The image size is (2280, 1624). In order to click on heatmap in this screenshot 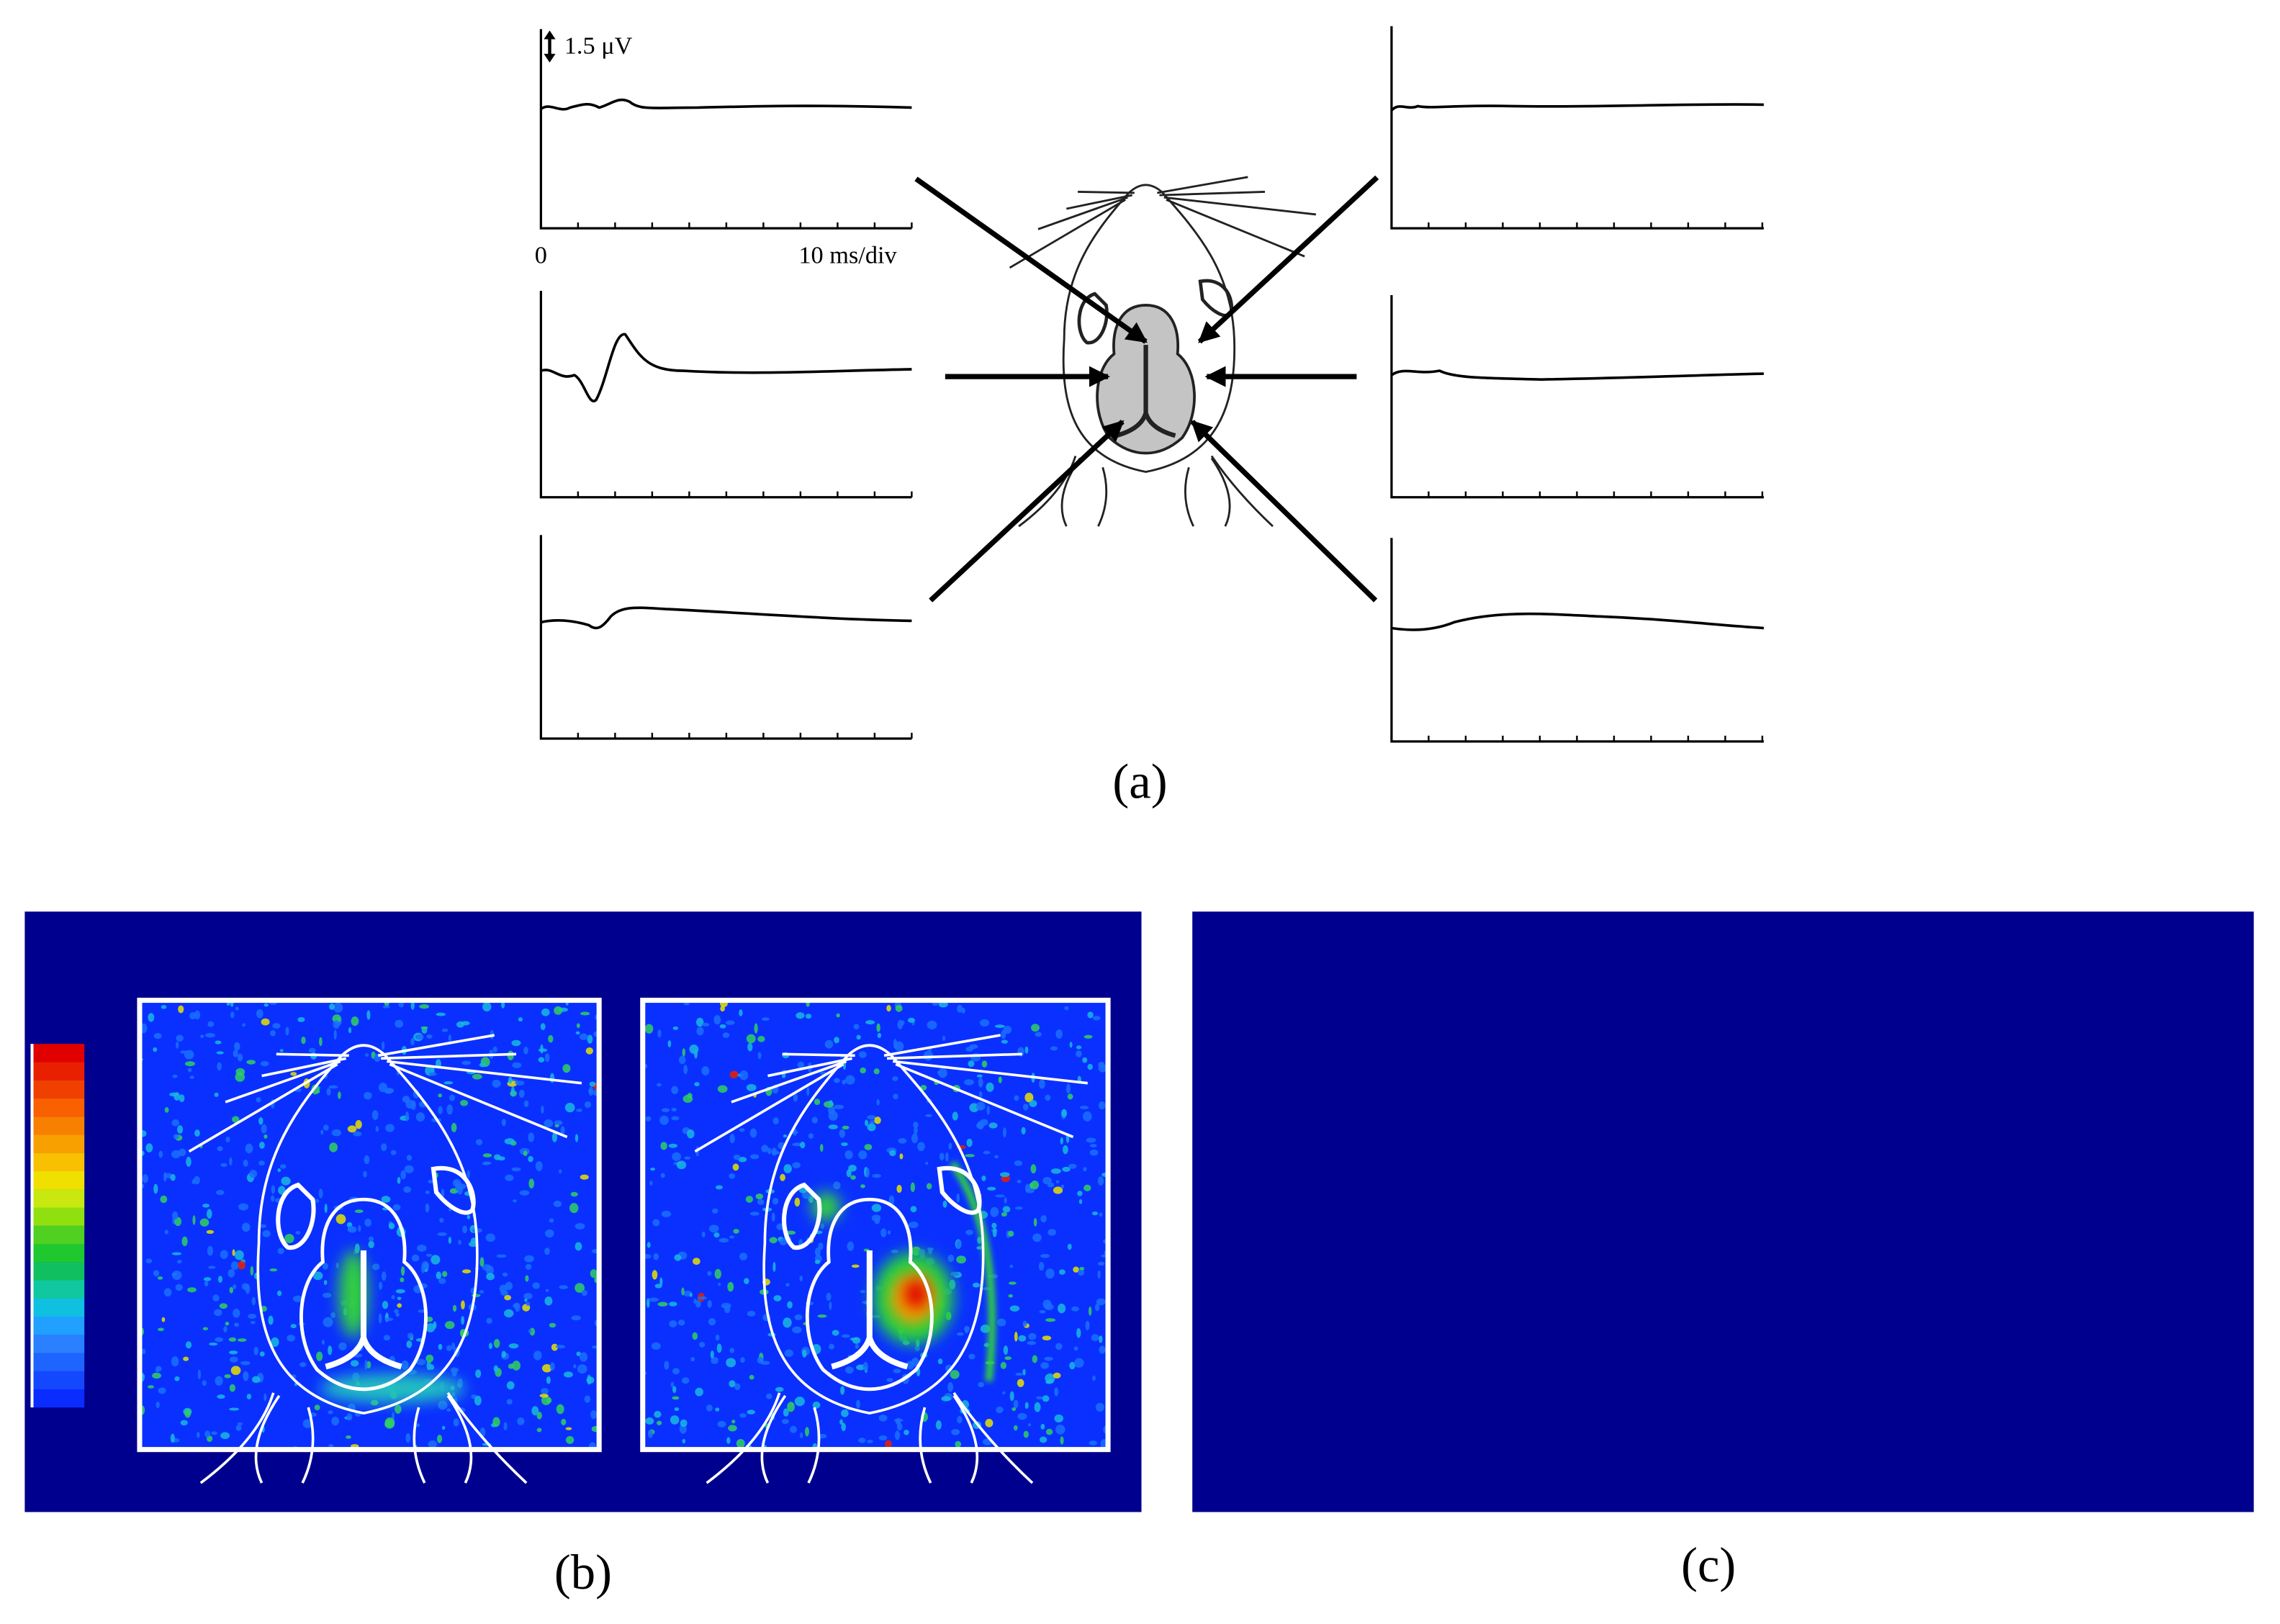, I will do `click(369, 1240)`.